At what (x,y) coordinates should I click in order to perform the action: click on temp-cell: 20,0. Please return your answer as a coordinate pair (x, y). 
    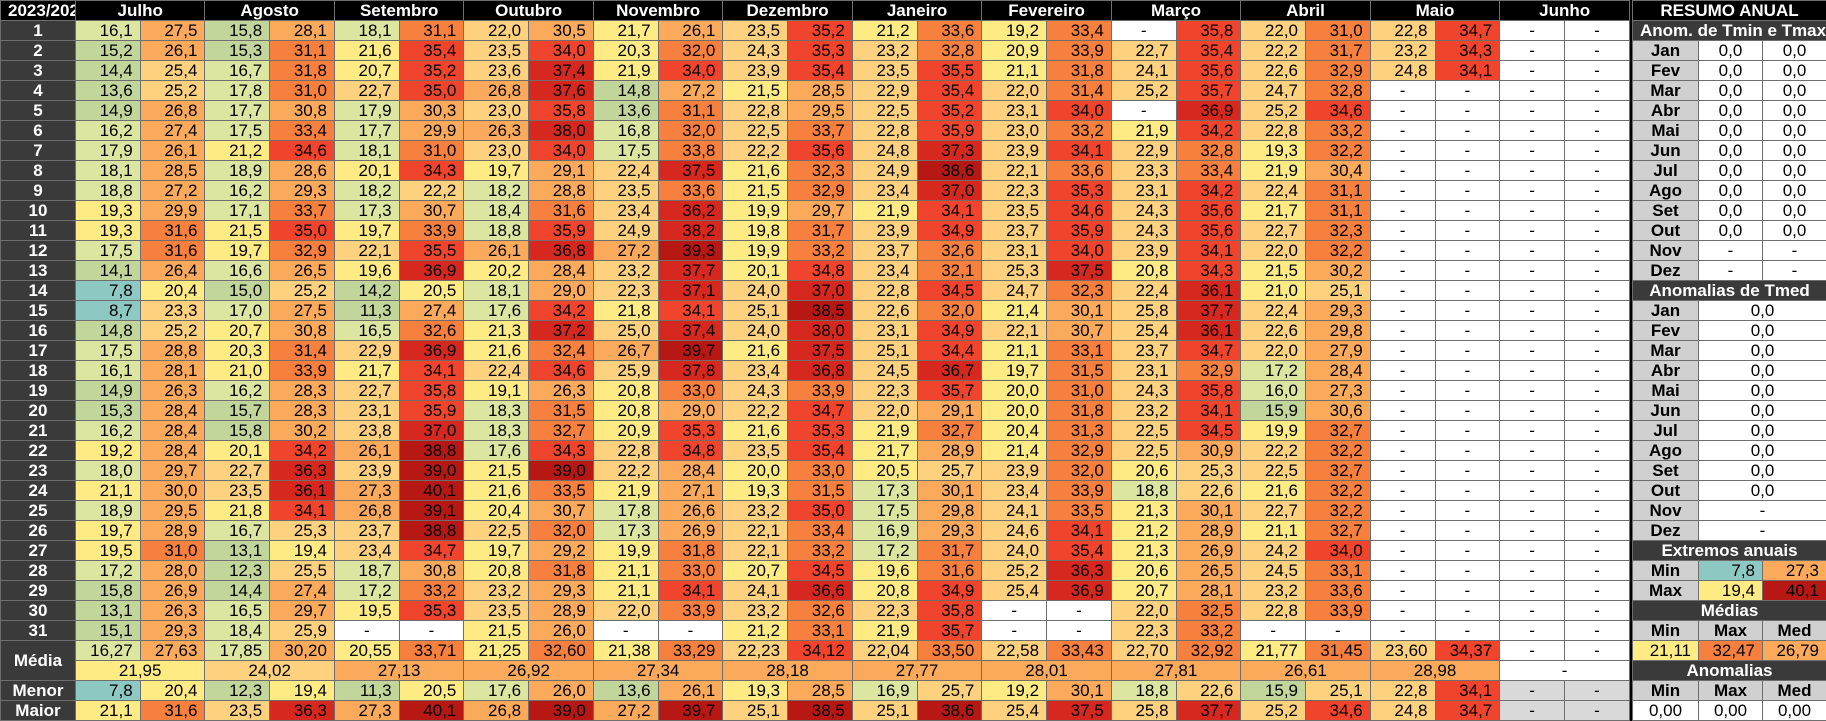
    Looking at the image, I should click on (755, 470).